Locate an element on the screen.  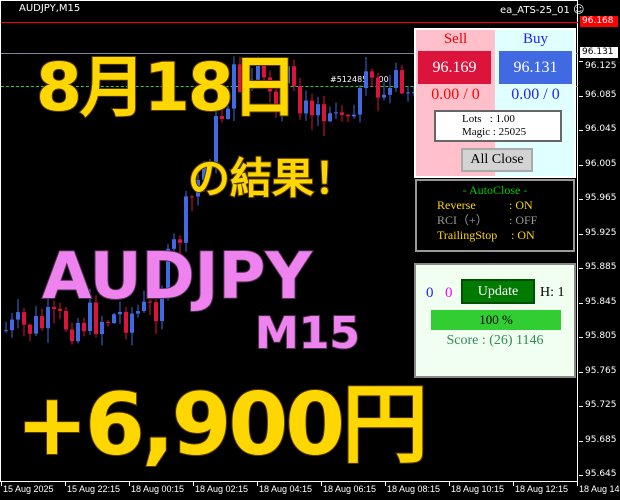
status-panel: 0 0 Update H: 1 100 % Score : (26) 1146 is located at coordinates (495, 320).